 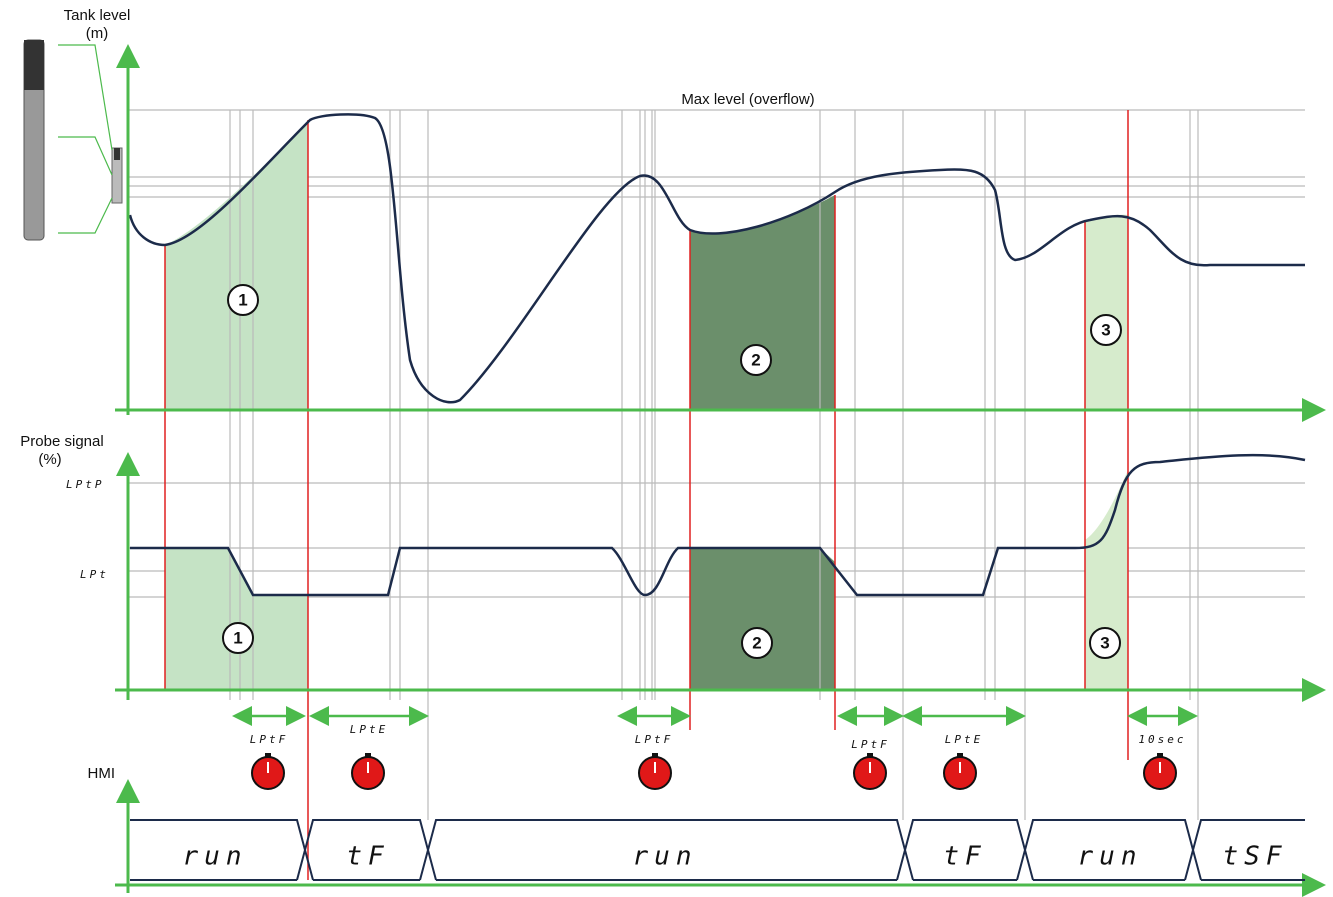 What do you see at coordinates (97, 15) in the screenshot?
I see `axis-label: Tank level` at bounding box center [97, 15].